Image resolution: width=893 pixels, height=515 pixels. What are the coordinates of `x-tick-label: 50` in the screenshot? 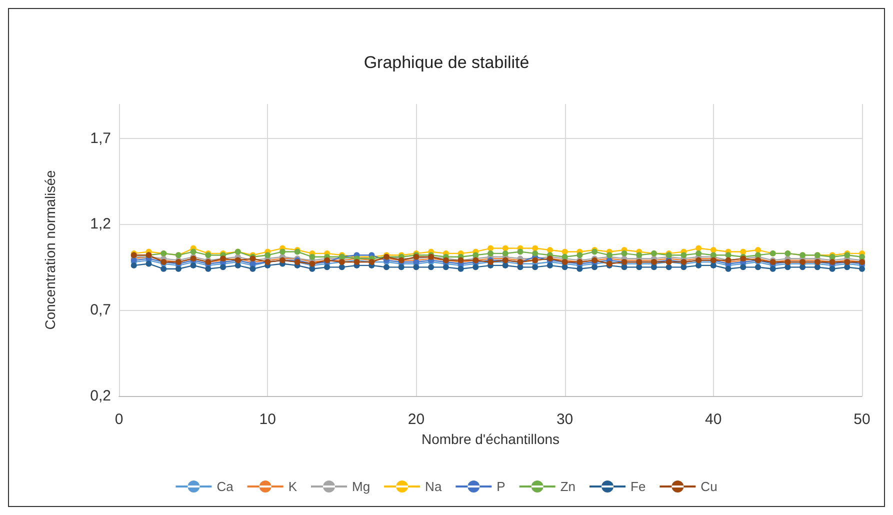 It's located at (862, 419).